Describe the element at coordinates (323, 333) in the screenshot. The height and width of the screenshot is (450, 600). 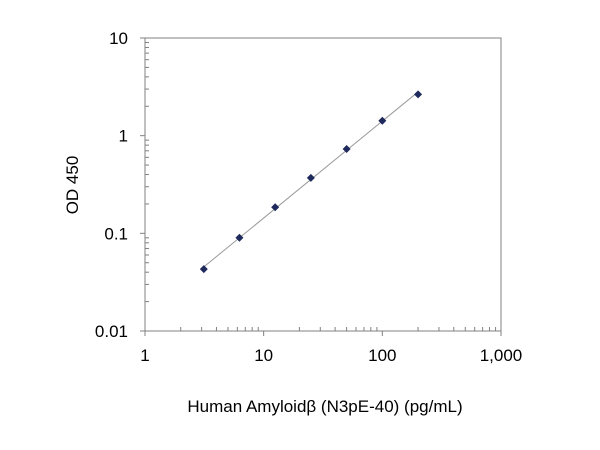
I see `x-major-ticks` at that location.